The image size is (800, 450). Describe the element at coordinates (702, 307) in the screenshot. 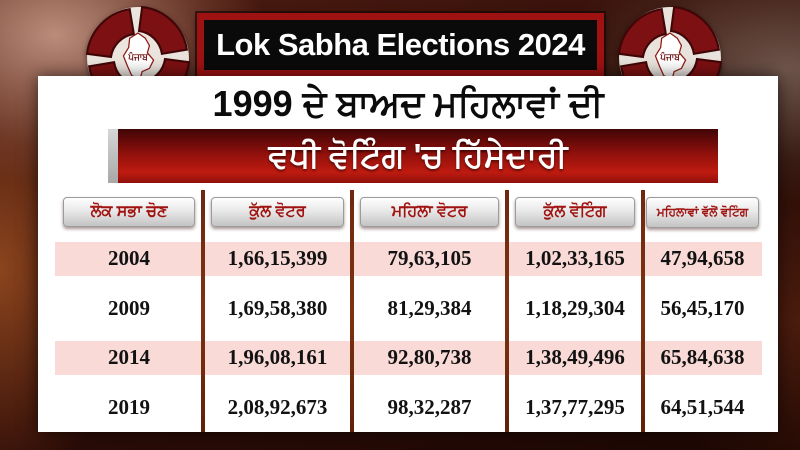

I see `female-voting-cell: 56,45,170` at that location.